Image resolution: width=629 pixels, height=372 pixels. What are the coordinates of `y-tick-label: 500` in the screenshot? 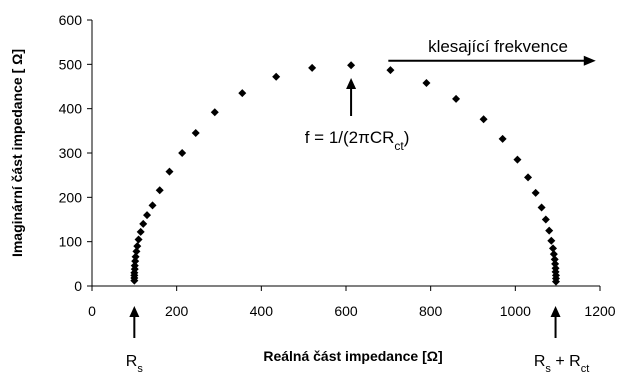 It's located at (71, 64).